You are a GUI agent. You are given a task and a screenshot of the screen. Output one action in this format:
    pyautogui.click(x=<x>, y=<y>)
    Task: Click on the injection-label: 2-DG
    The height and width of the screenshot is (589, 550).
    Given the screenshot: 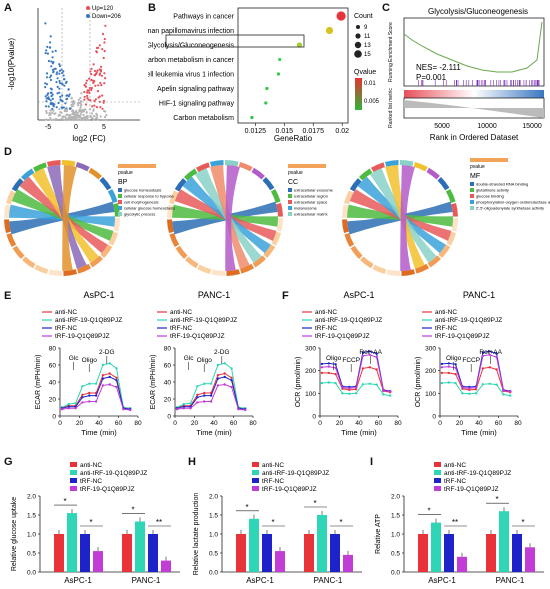 What is the action you would take?
    pyautogui.click(x=222, y=352)
    